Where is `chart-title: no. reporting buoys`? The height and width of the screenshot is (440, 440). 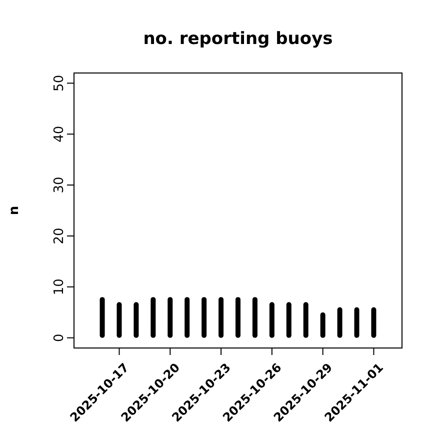
chart-title: no. reporting buoys is located at coordinates (238, 39).